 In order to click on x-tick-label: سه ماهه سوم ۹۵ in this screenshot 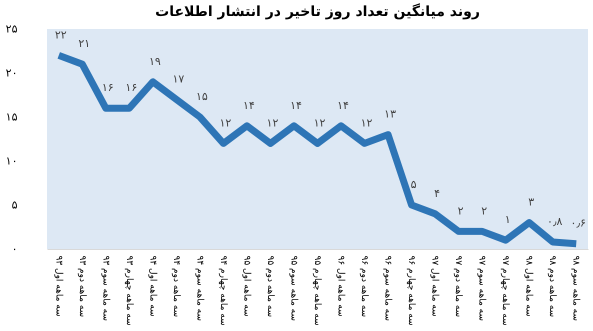, I will do `click(293, 289)`.